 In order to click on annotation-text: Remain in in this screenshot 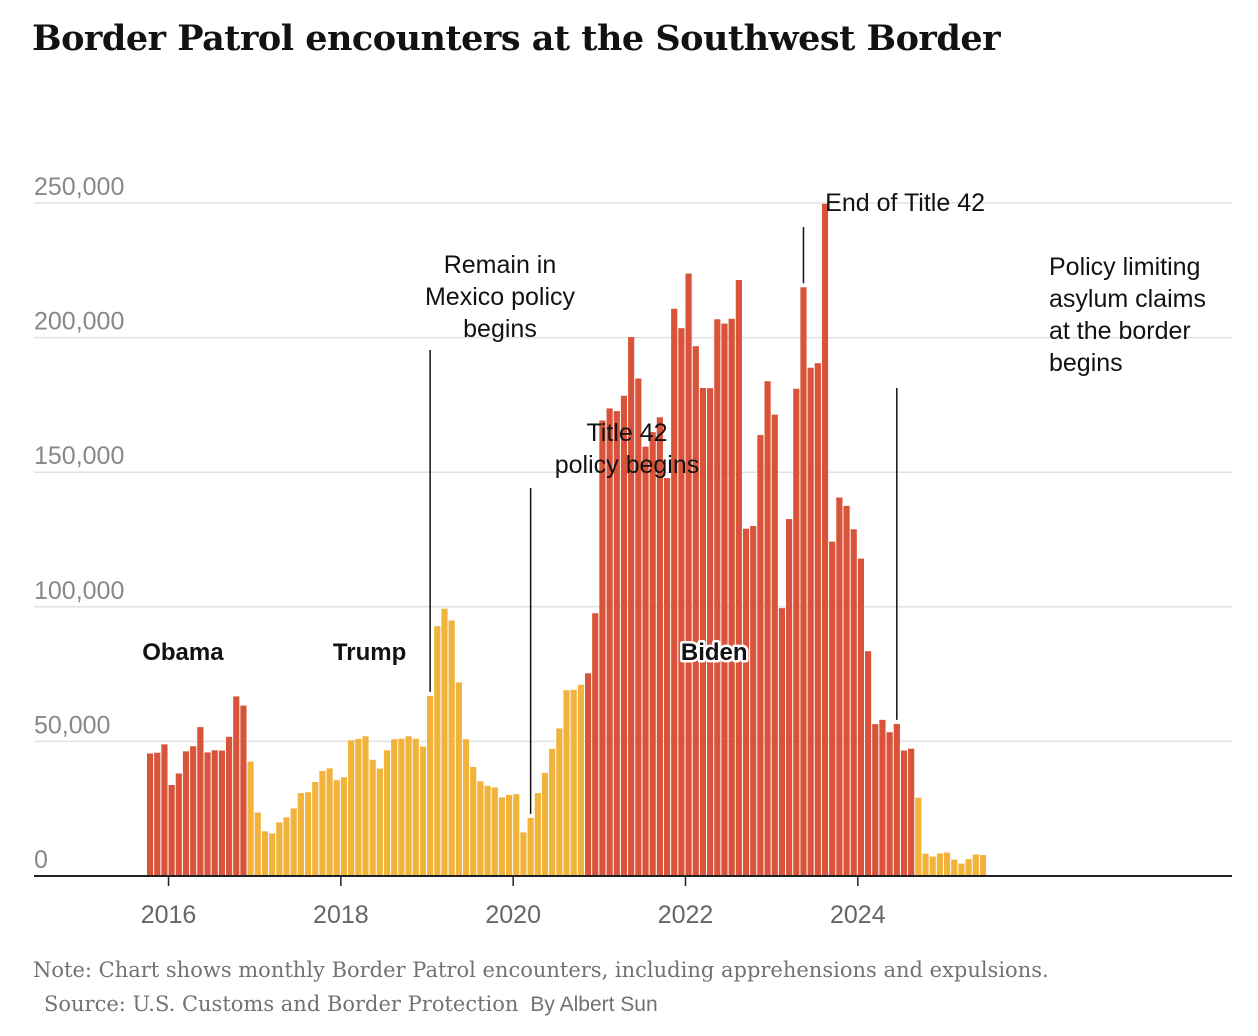, I will do `click(500, 265)`.